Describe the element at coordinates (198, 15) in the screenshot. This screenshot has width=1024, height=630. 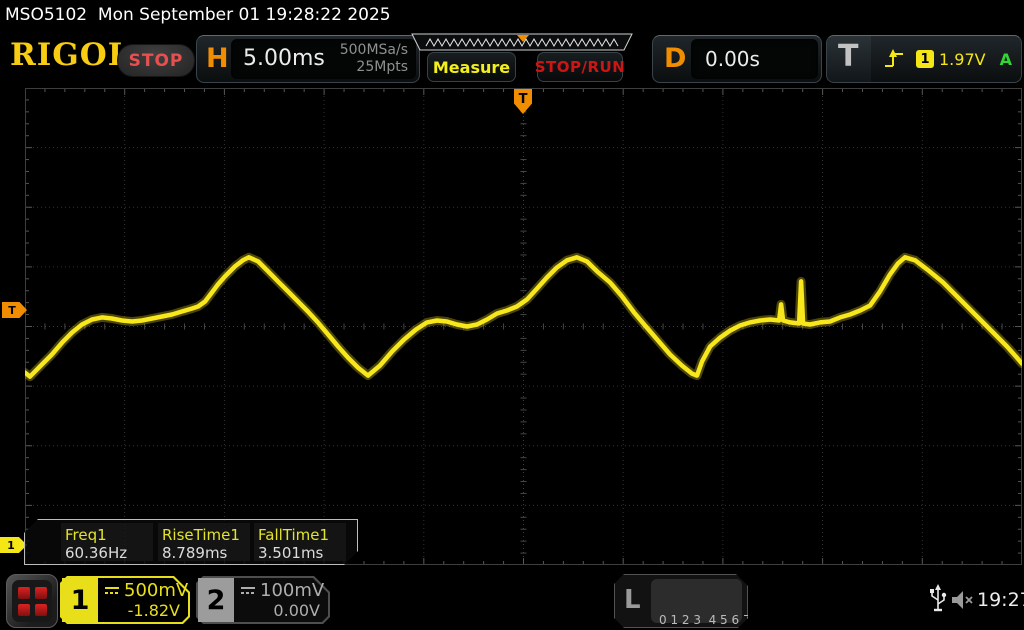
I see `model-and-datetime: MSO5102 Mon September 01 19:28:22 2025` at that location.